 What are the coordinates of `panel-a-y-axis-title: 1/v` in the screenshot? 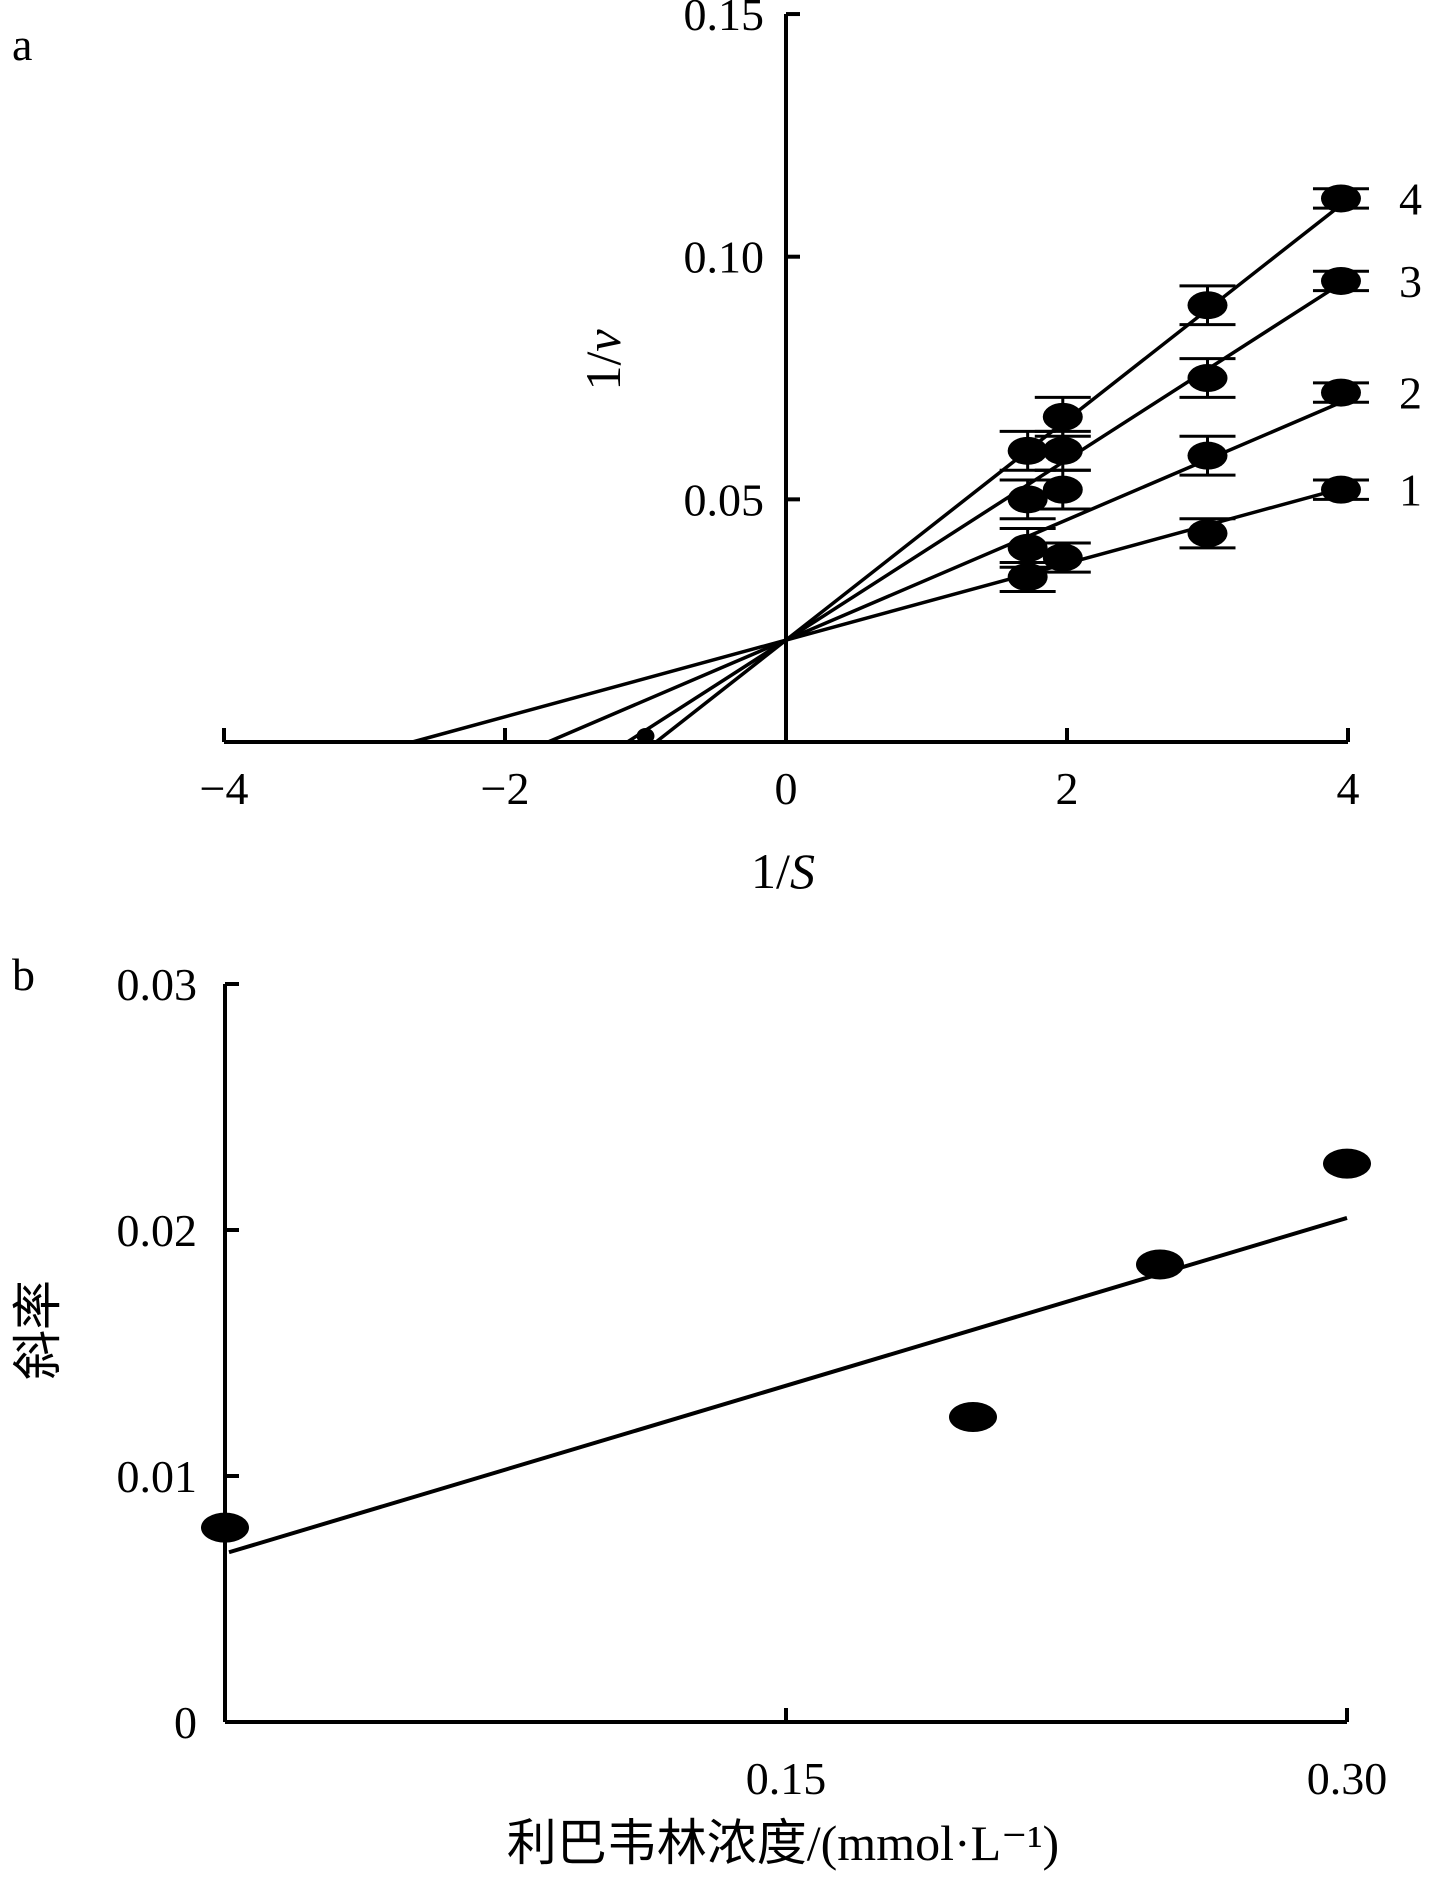 It's located at (603, 360).